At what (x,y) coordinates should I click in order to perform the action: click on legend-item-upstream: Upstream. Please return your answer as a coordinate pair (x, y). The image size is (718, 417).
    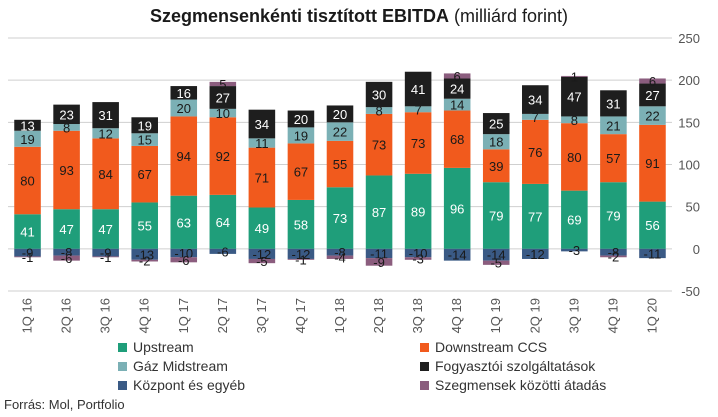
    Looking at the image, I should click on (156, 347).